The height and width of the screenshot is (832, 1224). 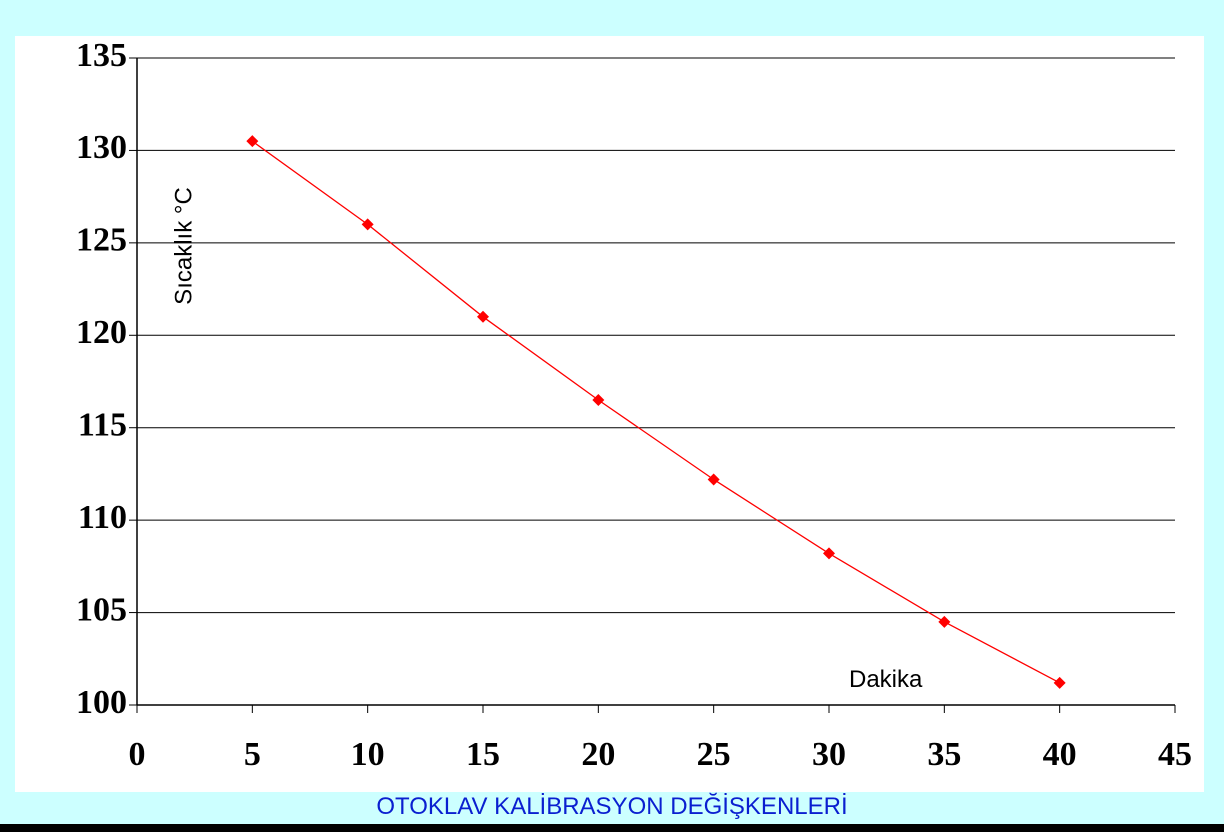 What do you see at coordinates (183, 246) in the screenshot?
I see `y-axis-title: Sıcaklık °C` at bounding box center [183, 246].